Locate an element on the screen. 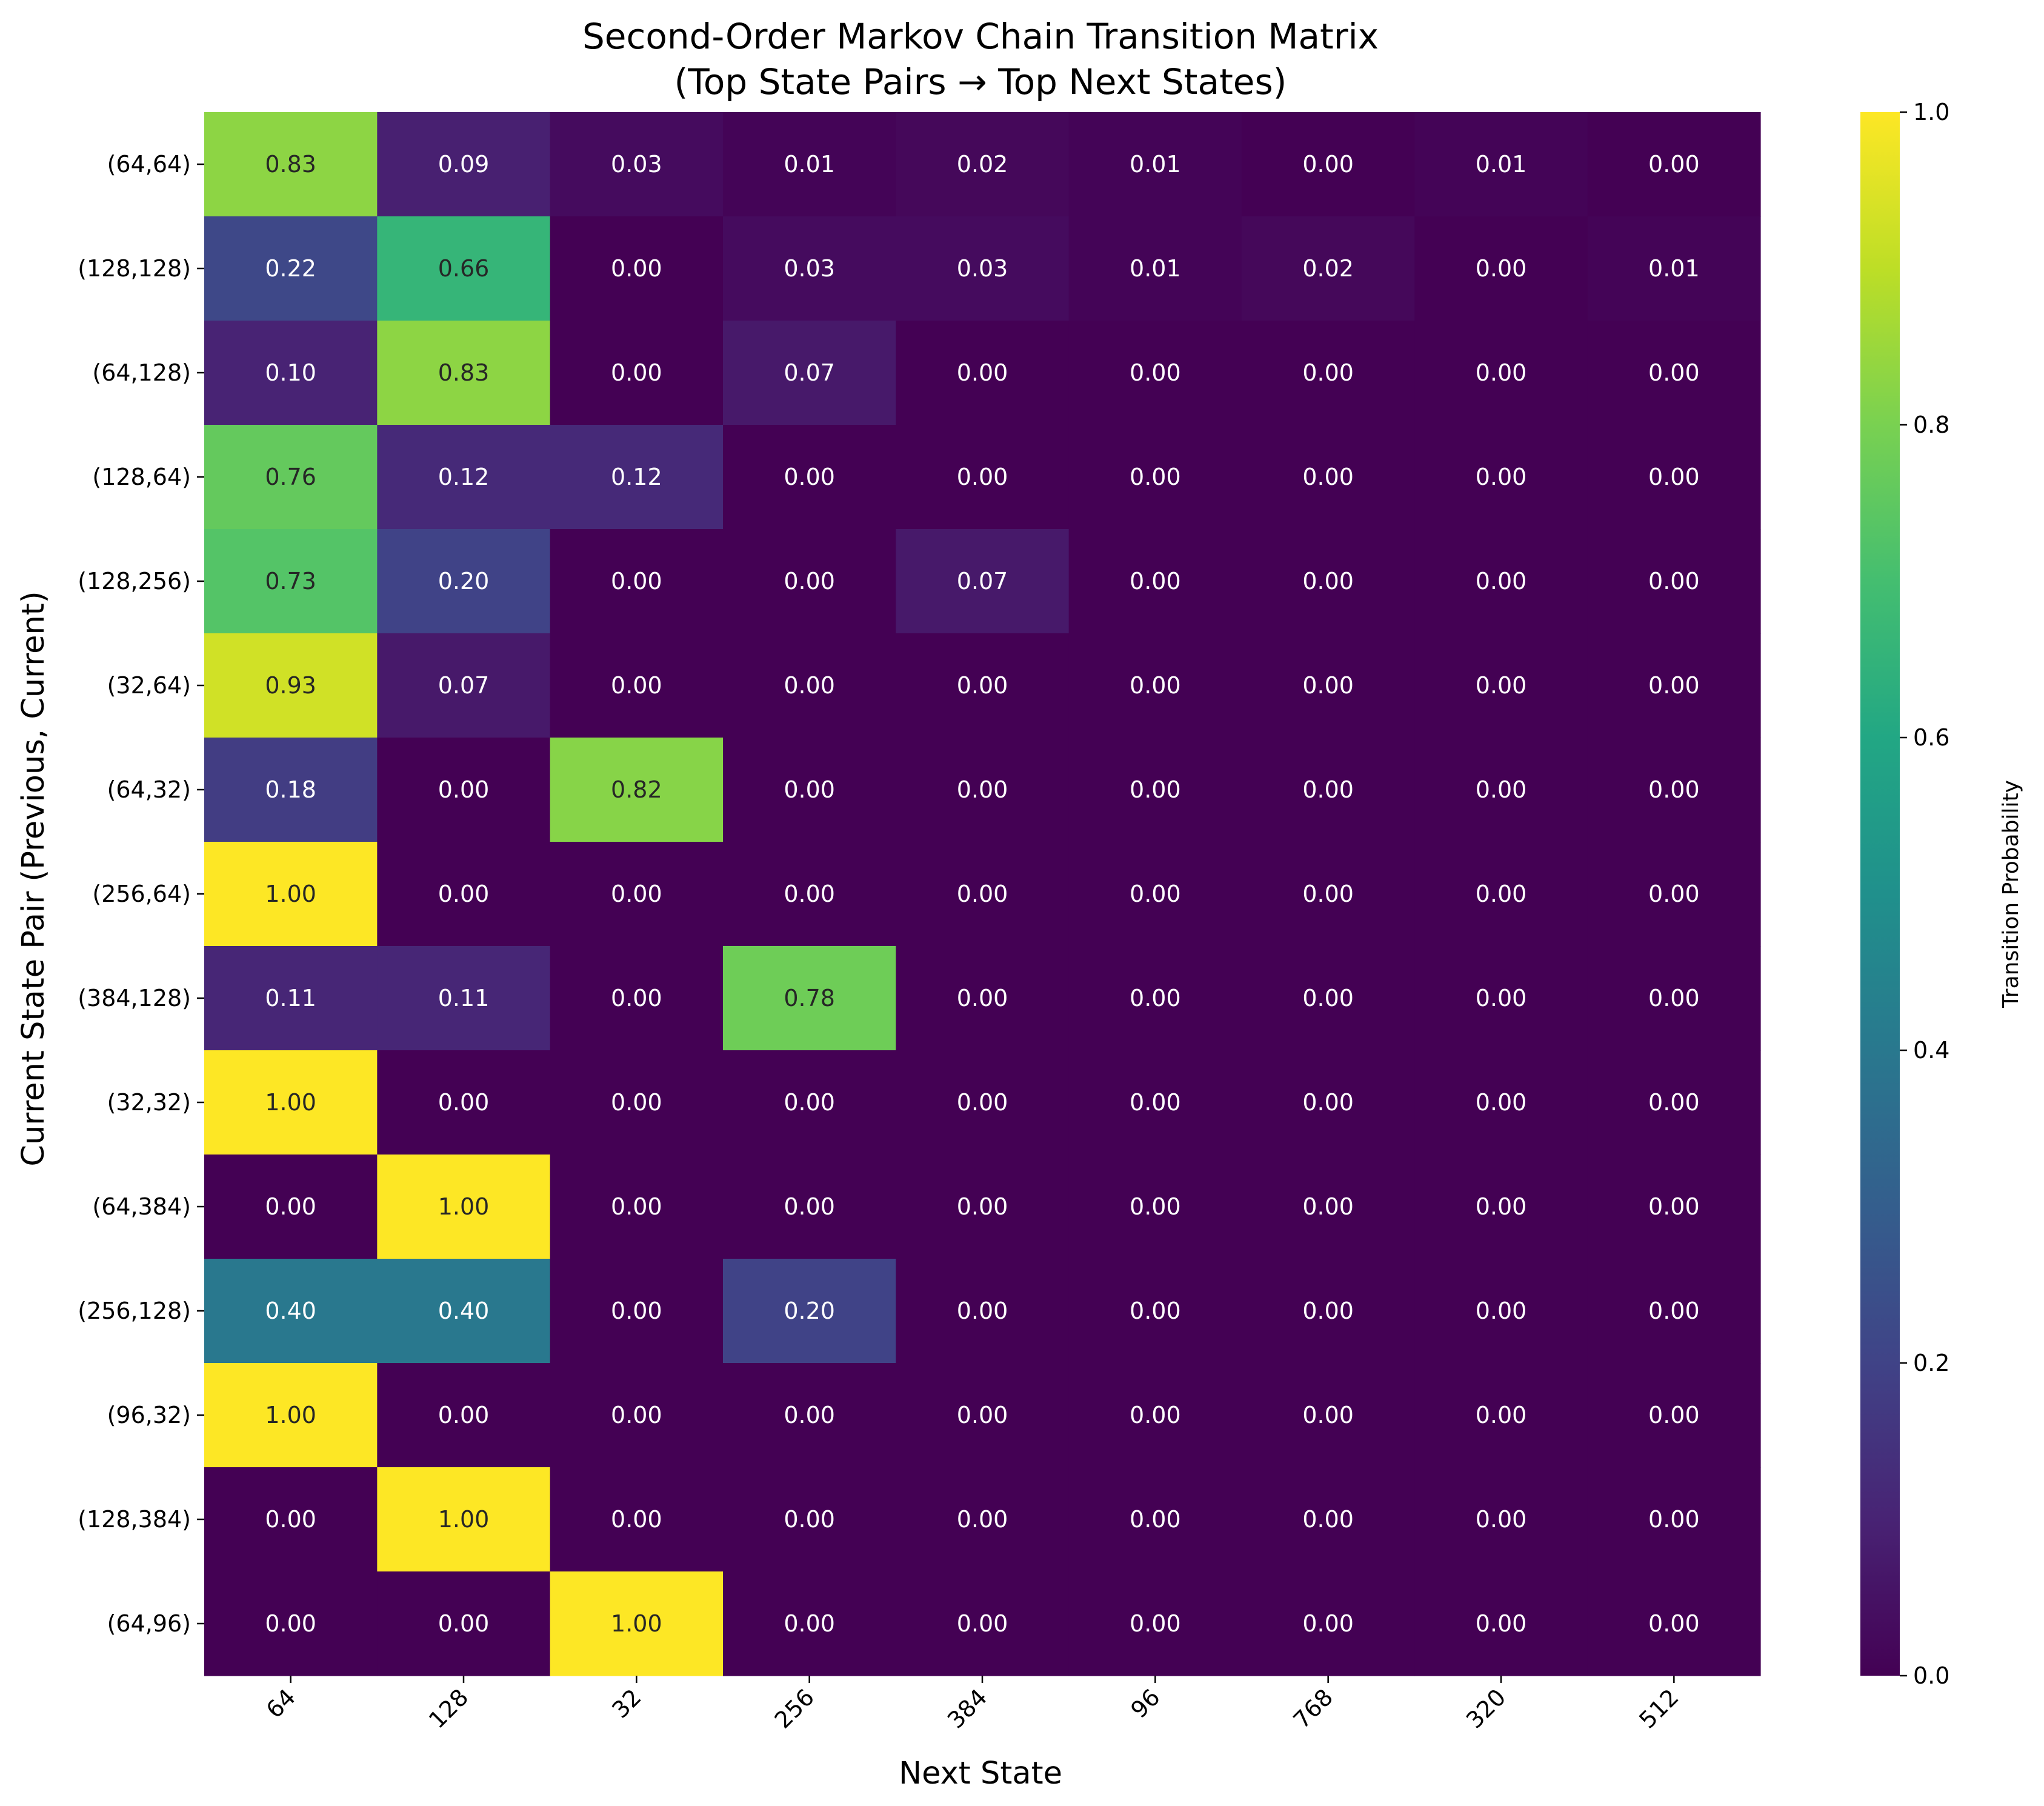  x-tick-label: 256 is located at coordinates (794, 1708).